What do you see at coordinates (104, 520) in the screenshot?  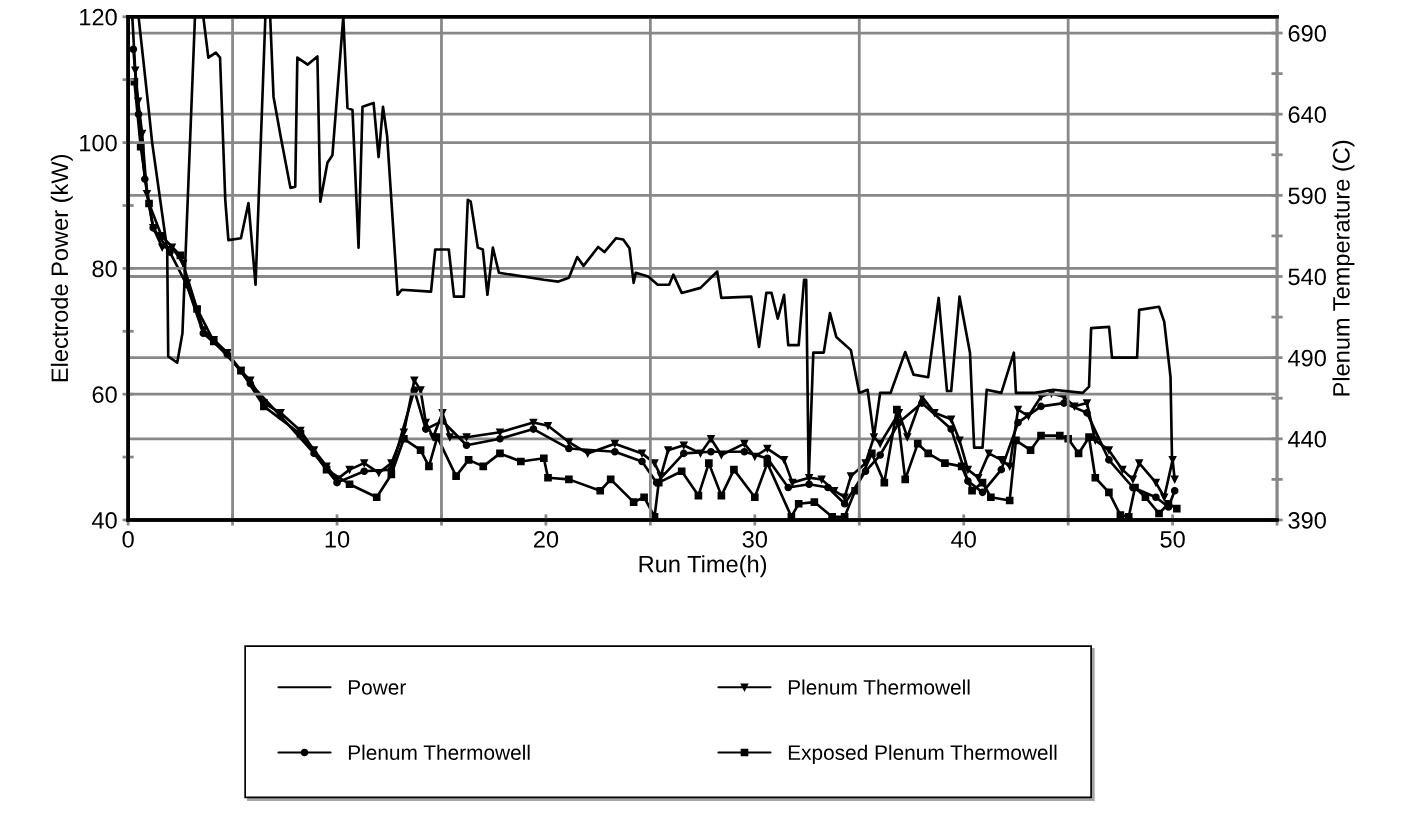 I see `y-tick-label: 40` at bounding box center [104, 520].